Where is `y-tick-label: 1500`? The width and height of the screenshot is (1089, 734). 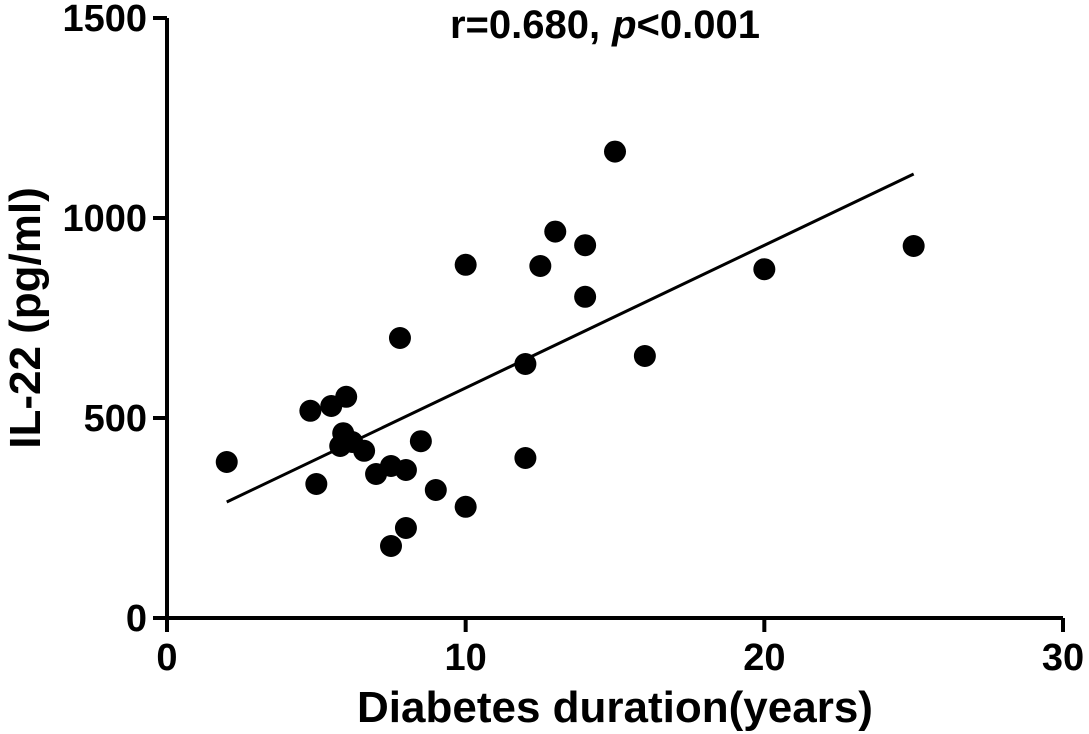
y-tick-label: 1500 is located at coordinates (104, 20).